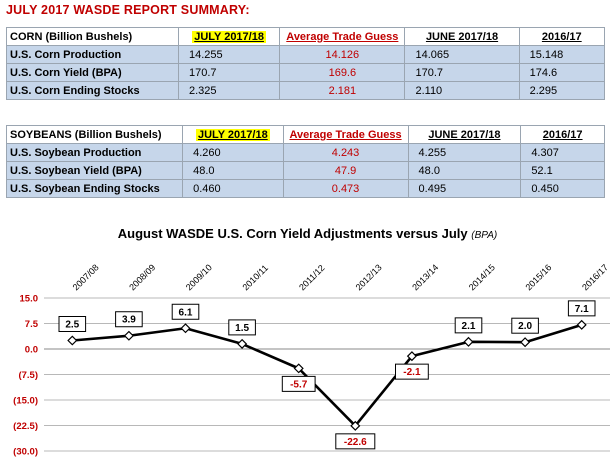 The image size is (615, 467). Describe the element at coordinates (25, 452) in the screenshot. I see `y-tick-label: (30.0)` at that location.